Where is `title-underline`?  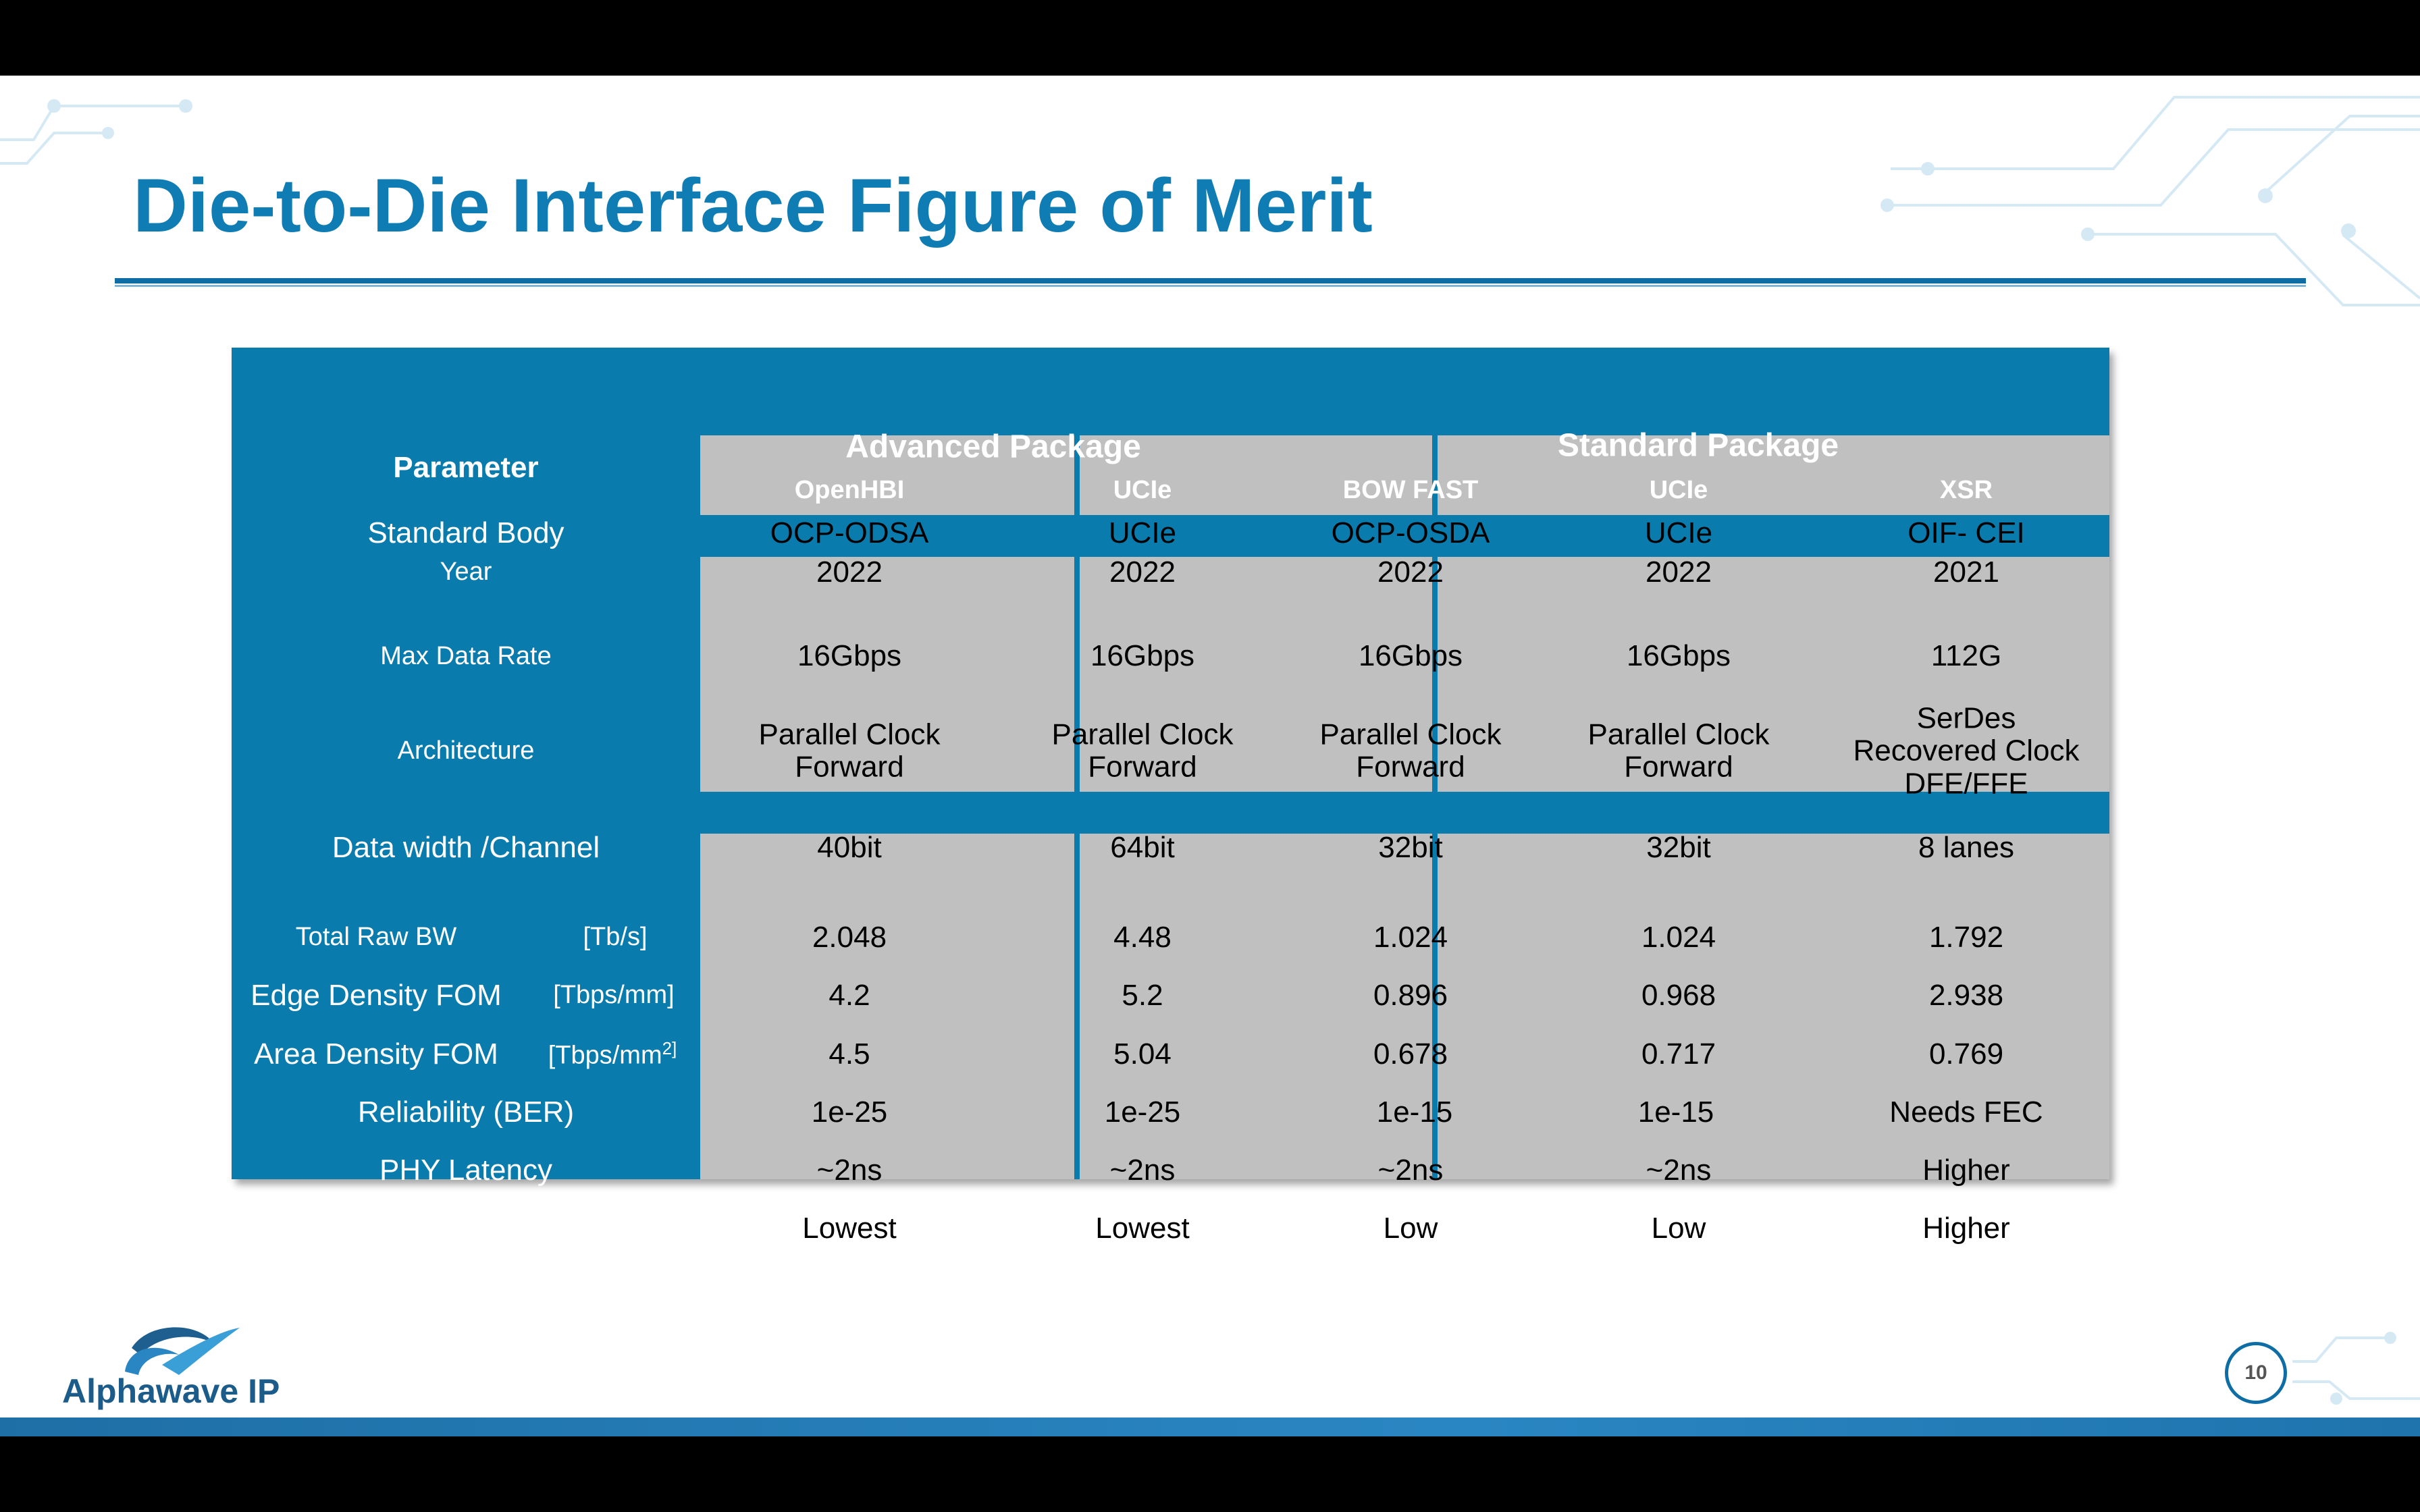
title-underline is located at coordinates (1210, 281).